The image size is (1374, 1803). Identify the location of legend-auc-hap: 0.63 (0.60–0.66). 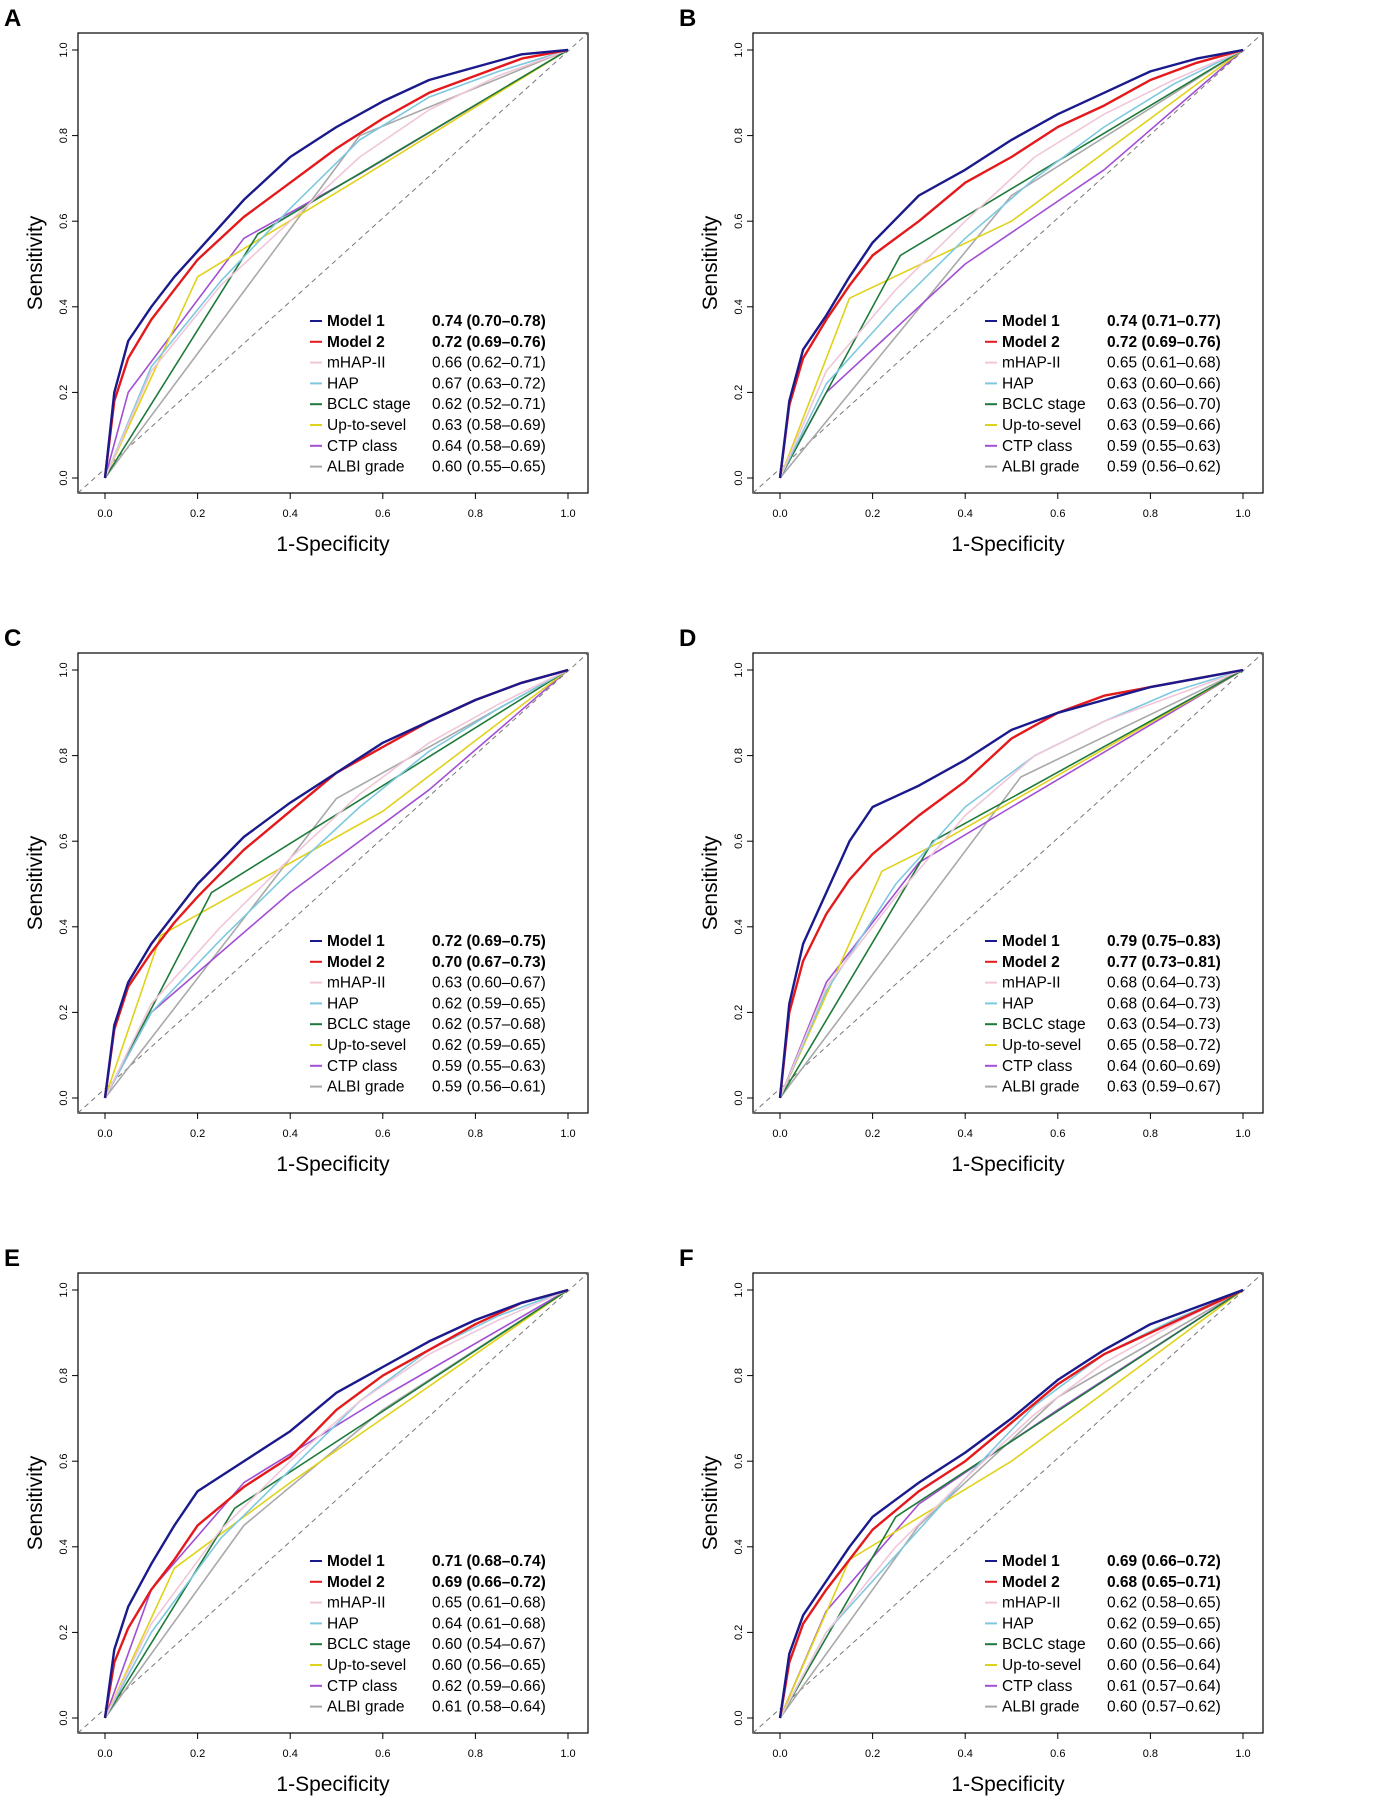
(1164, 383).